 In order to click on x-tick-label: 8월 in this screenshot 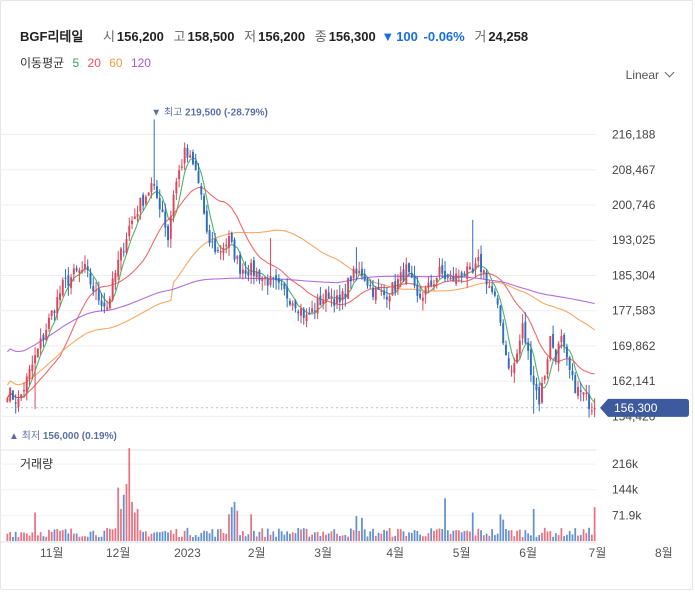, I will do `click(664, 553)`.